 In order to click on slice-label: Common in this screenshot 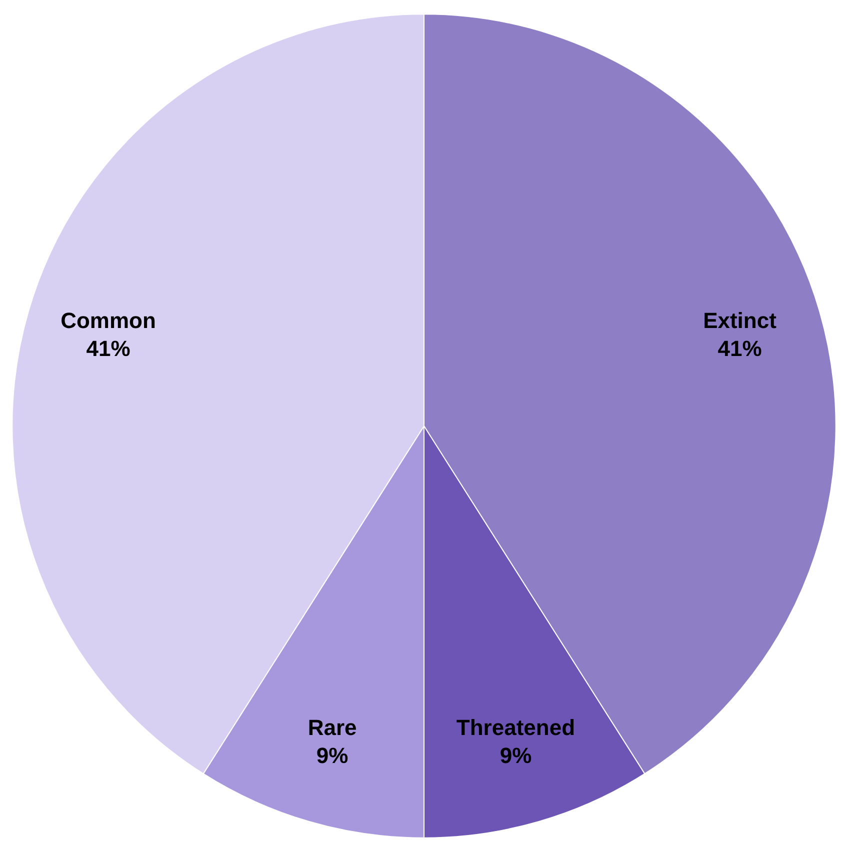, I will do `click(108, 320)`.